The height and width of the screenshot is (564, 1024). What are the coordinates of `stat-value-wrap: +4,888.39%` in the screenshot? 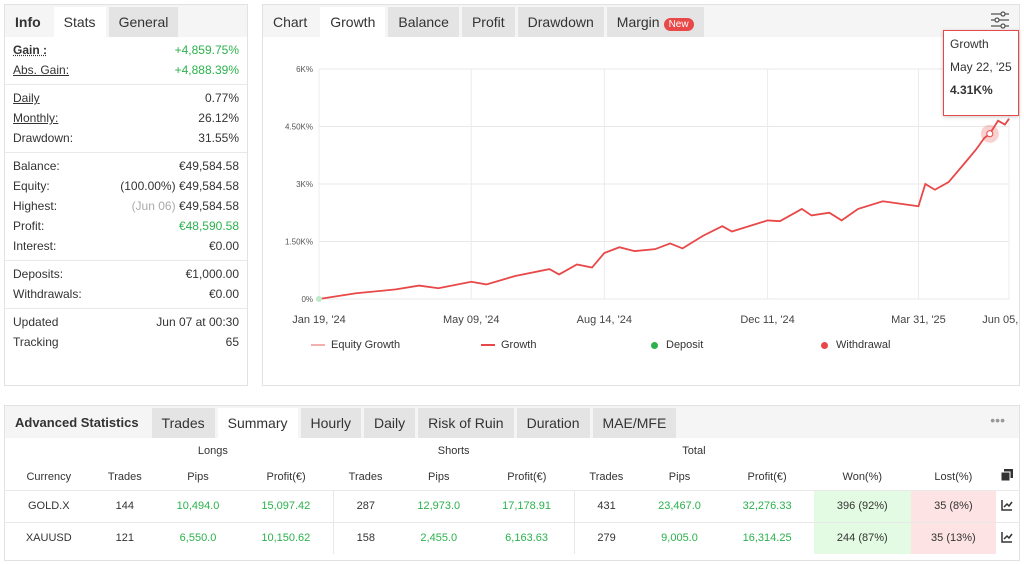 It's located at (207, 70).